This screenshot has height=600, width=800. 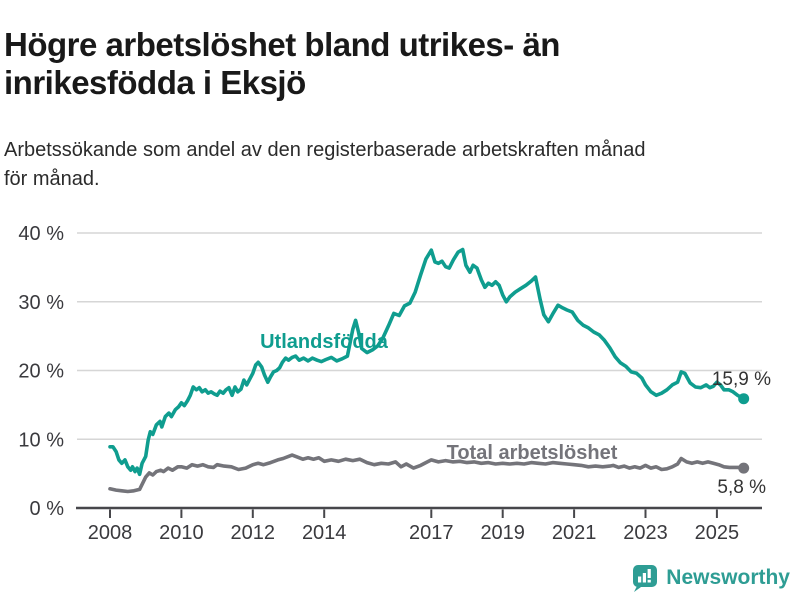 I want to click on x-axis-tick-label: 2021, so click(x=574, y=533).